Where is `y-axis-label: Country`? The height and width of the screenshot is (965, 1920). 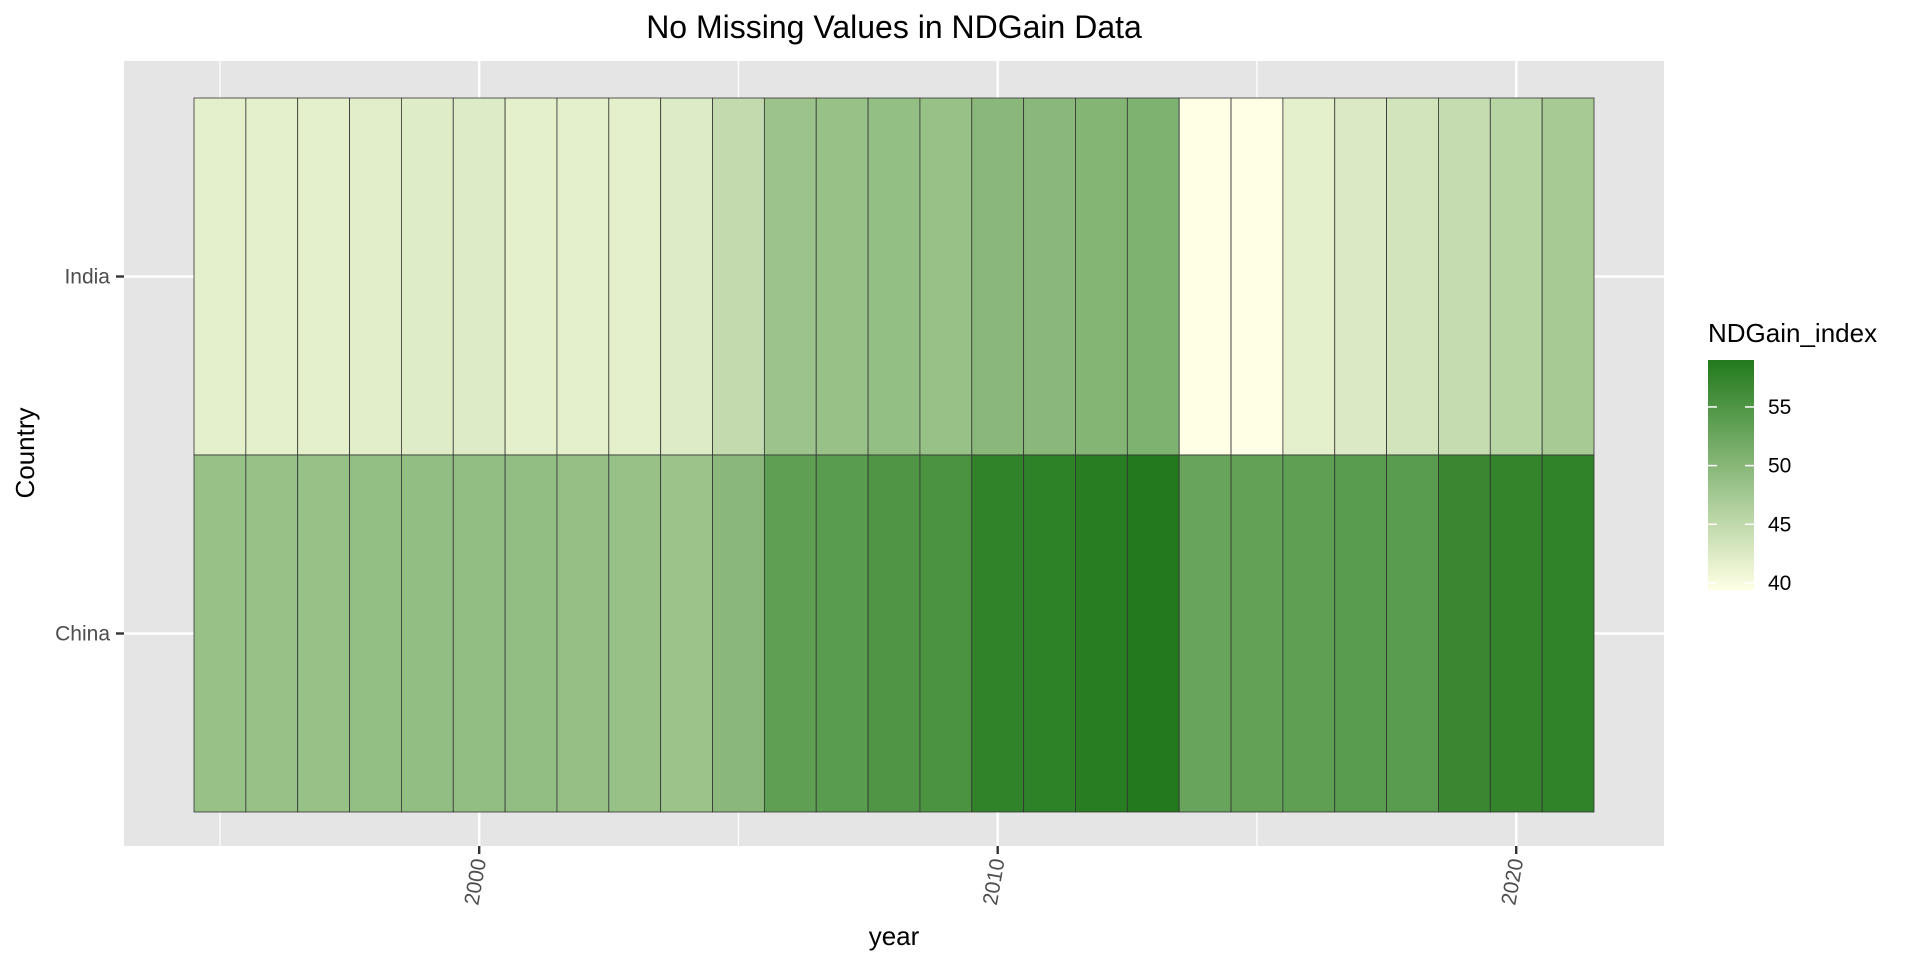 y-axis-label: Country is located at coordinates (25, 452).